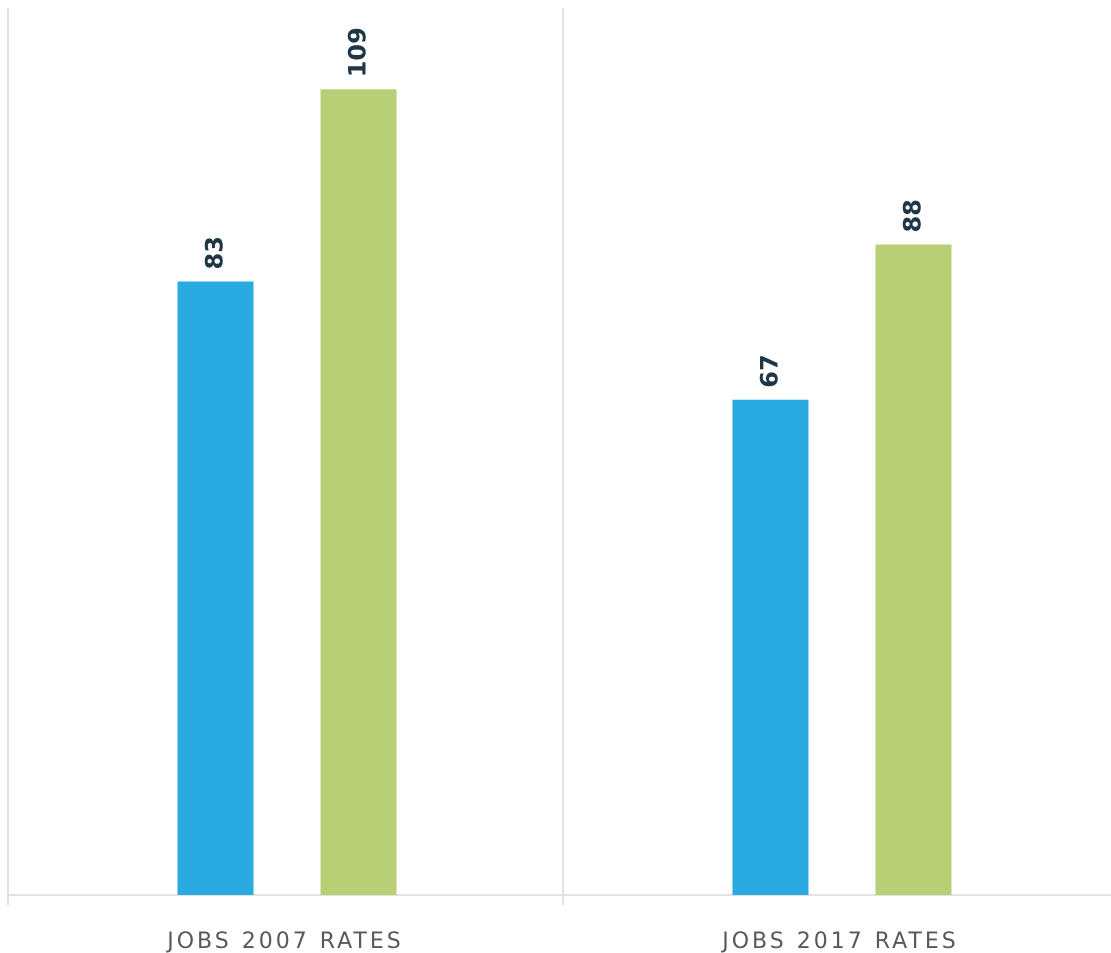  What do you see at coordinates (358, 52) in the screenshot?
I see `data-label: 109` at bounding box center [358, 52].